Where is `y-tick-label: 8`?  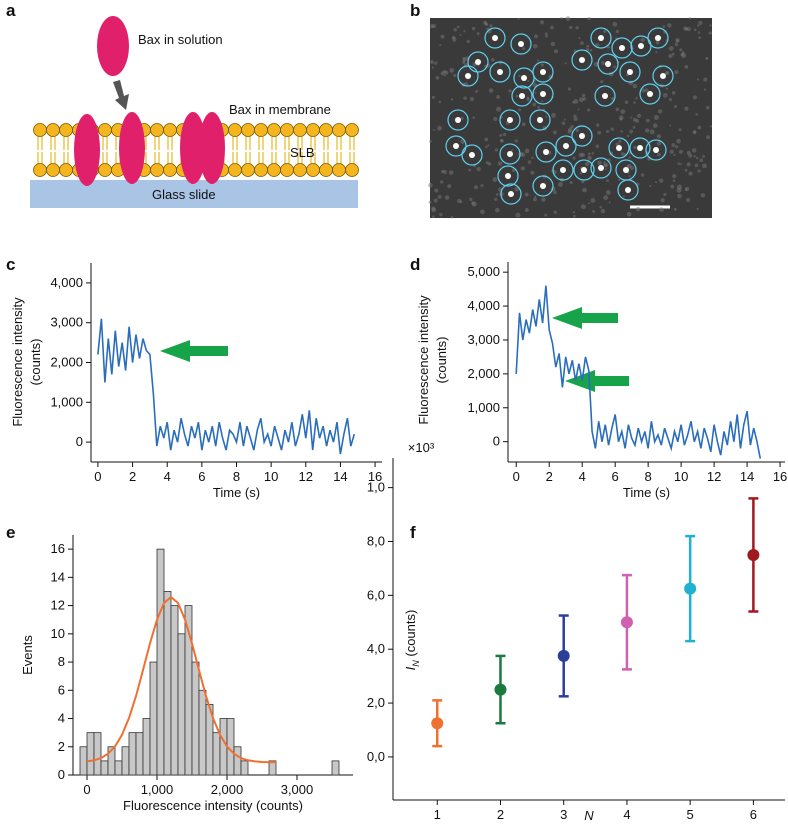
y-tick-label: 8 is located at coordinates (61, 661).